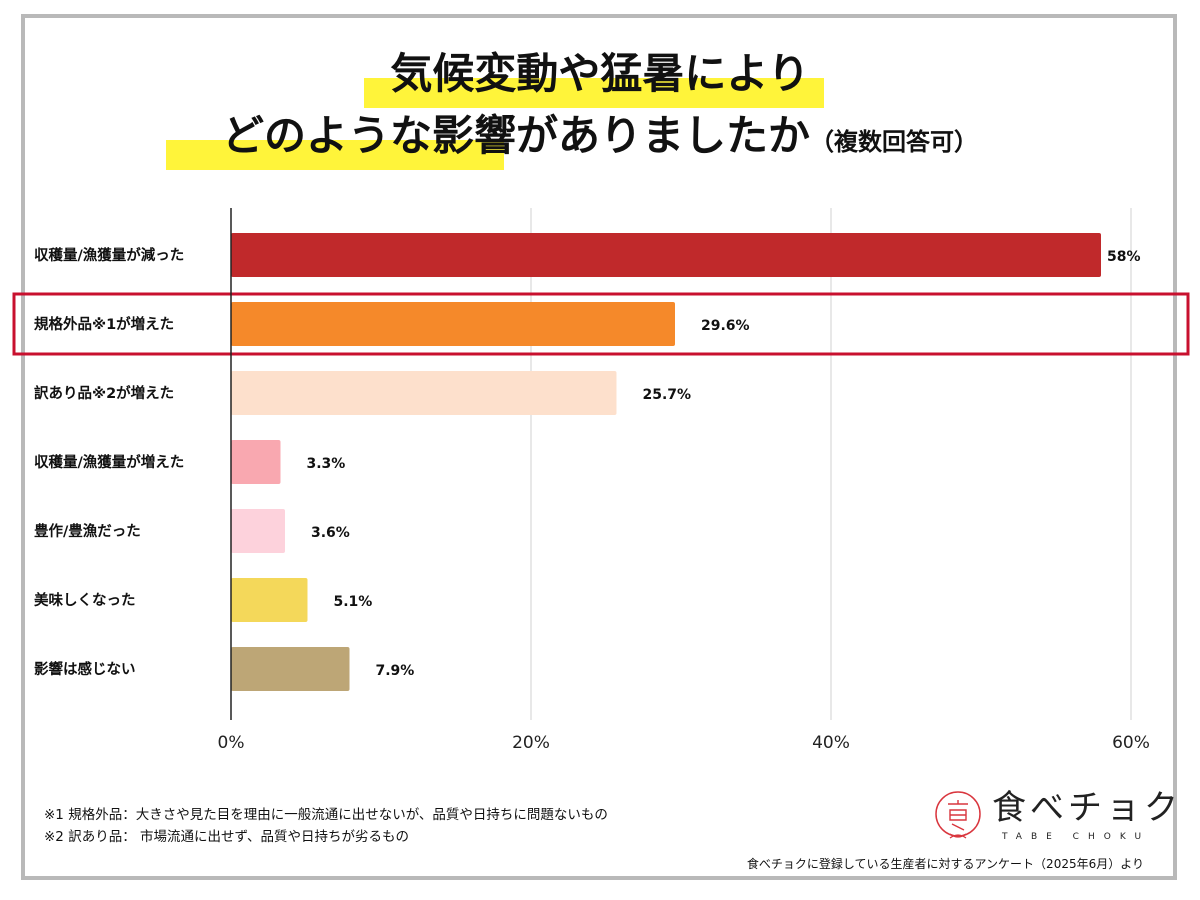 The width and height of the screenshot is (1200, 900). I want to click on category-label: 訳あり品※2が増えた, so click(104, 393).